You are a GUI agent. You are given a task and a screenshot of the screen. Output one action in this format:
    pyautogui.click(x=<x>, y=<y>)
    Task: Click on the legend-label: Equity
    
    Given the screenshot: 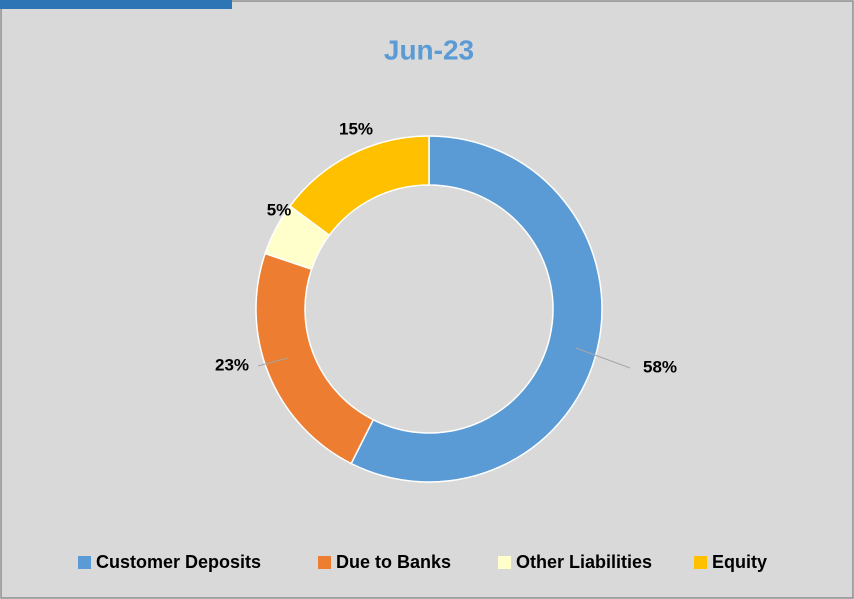 What is the action you would take?
    pyautogui.click(x=739, y=562)
    